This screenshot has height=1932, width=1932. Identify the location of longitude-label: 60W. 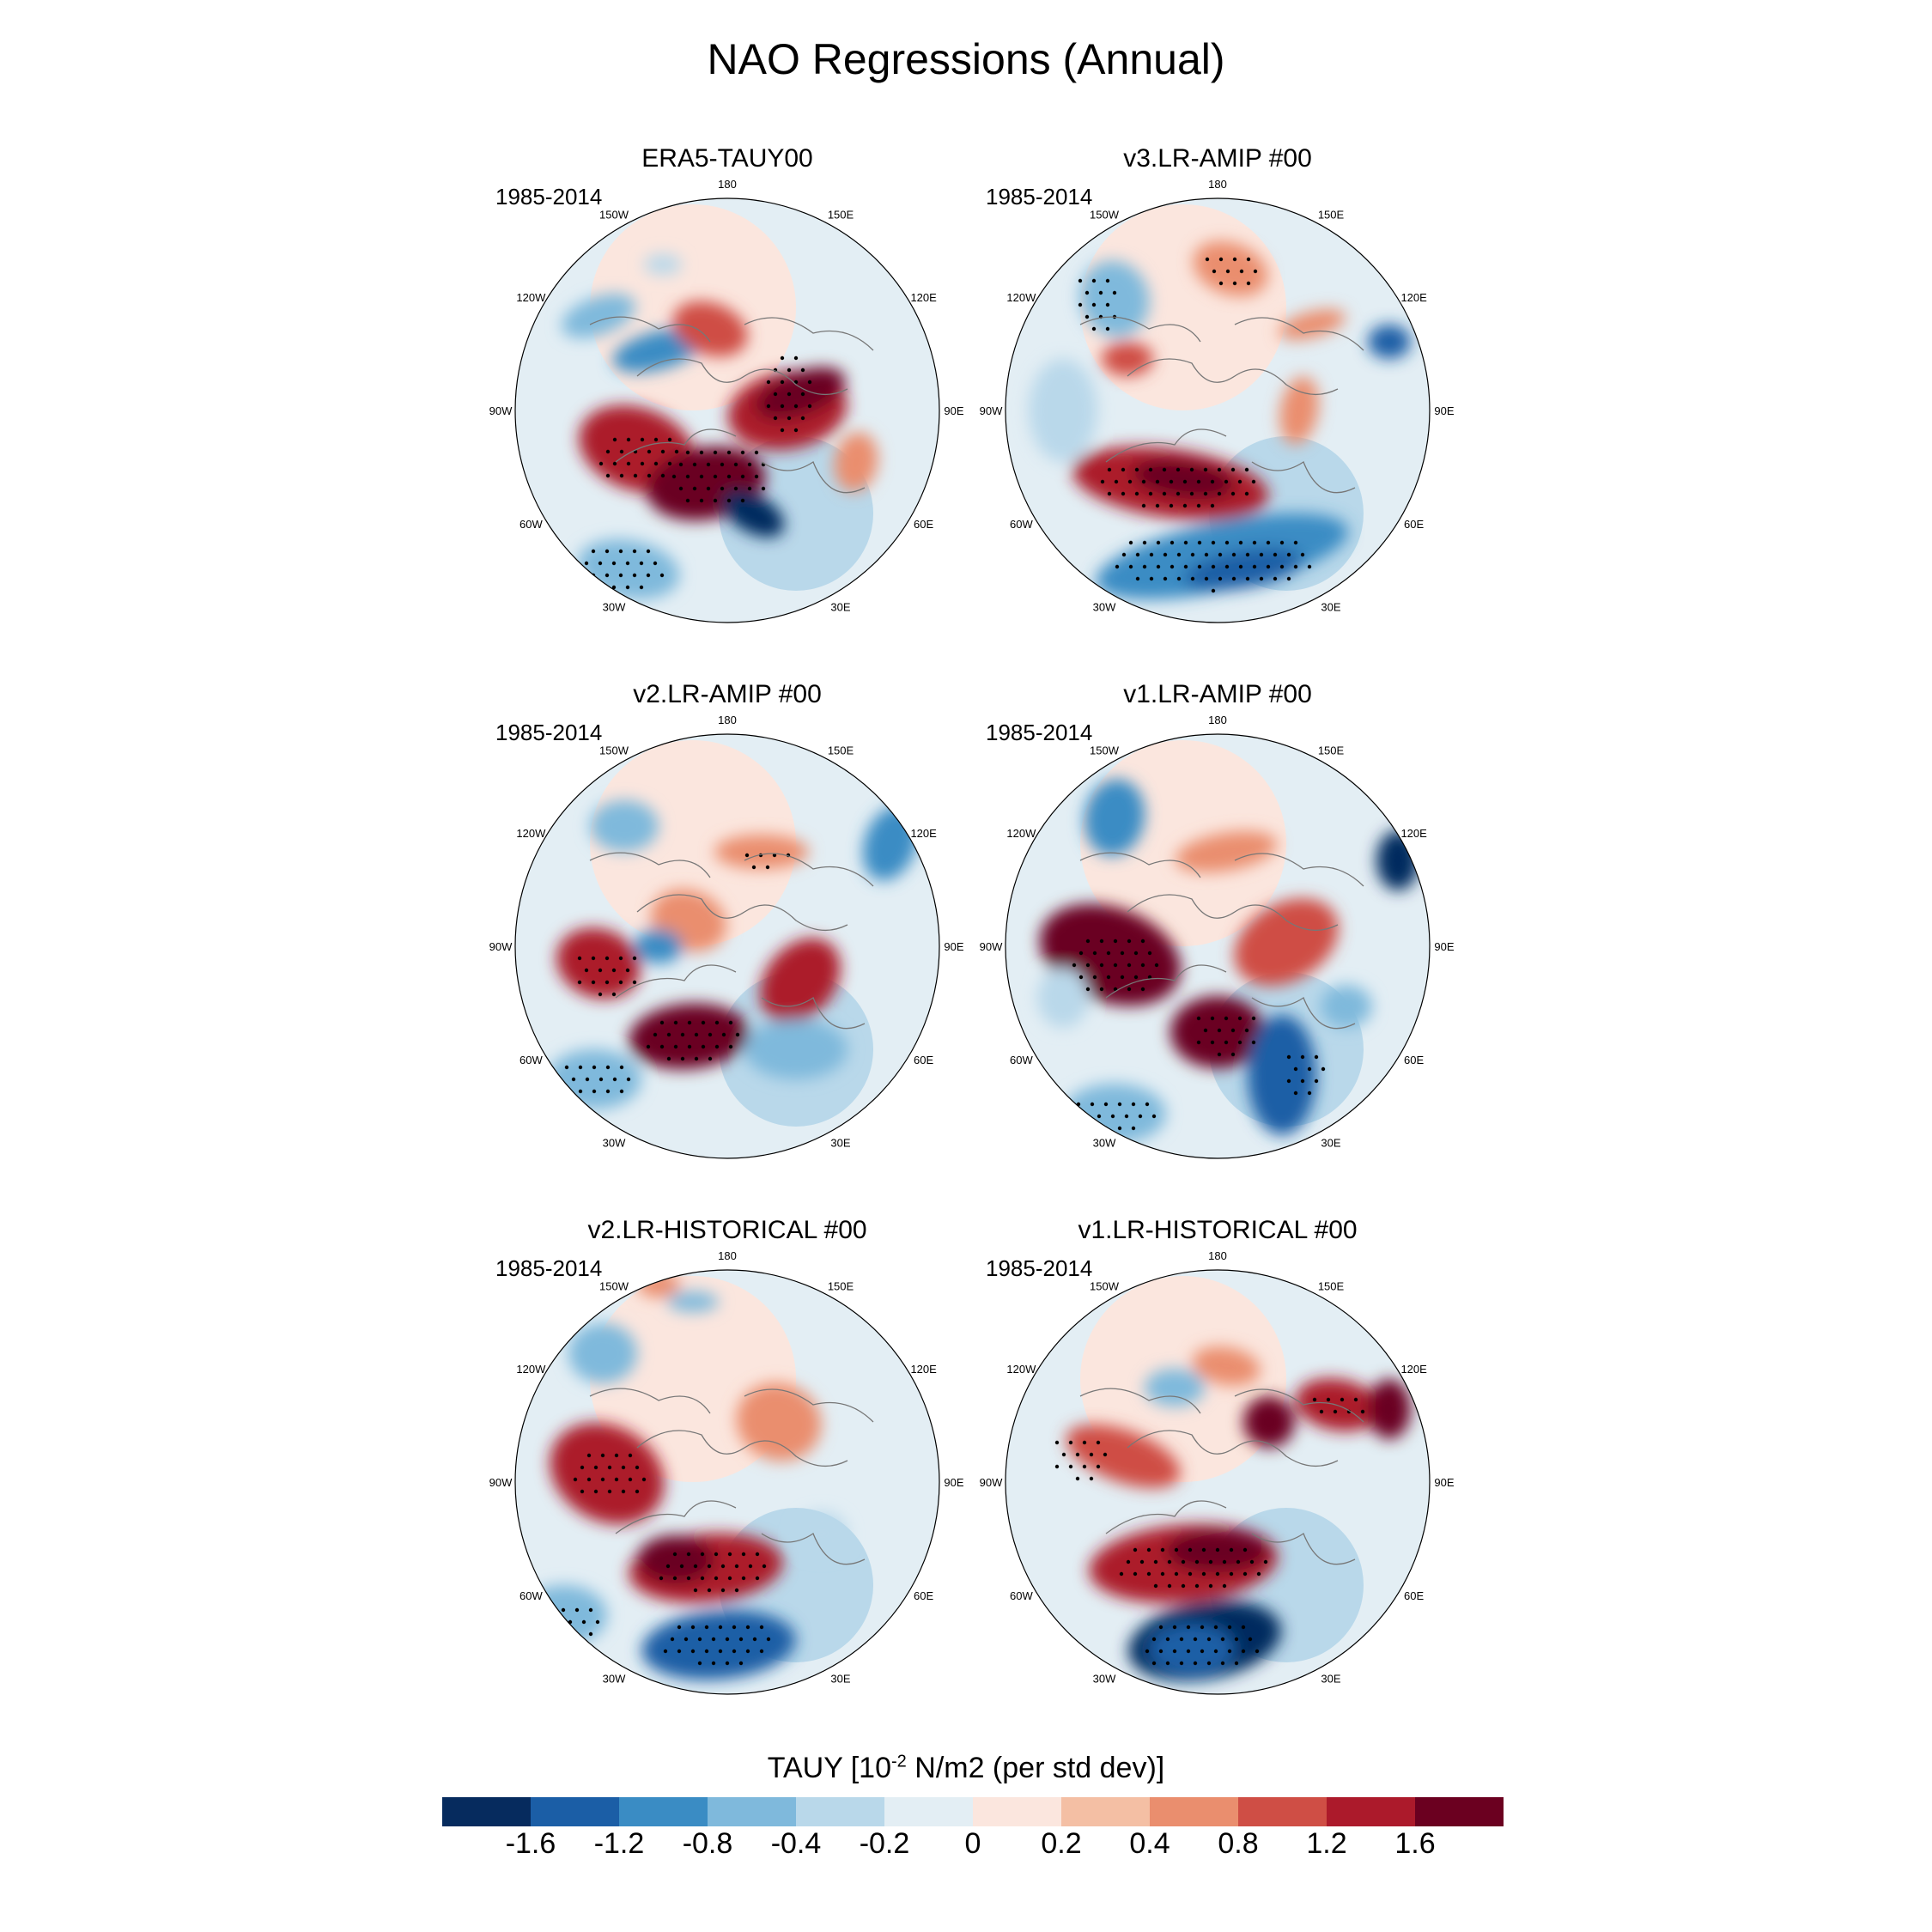
(1021, 1060).